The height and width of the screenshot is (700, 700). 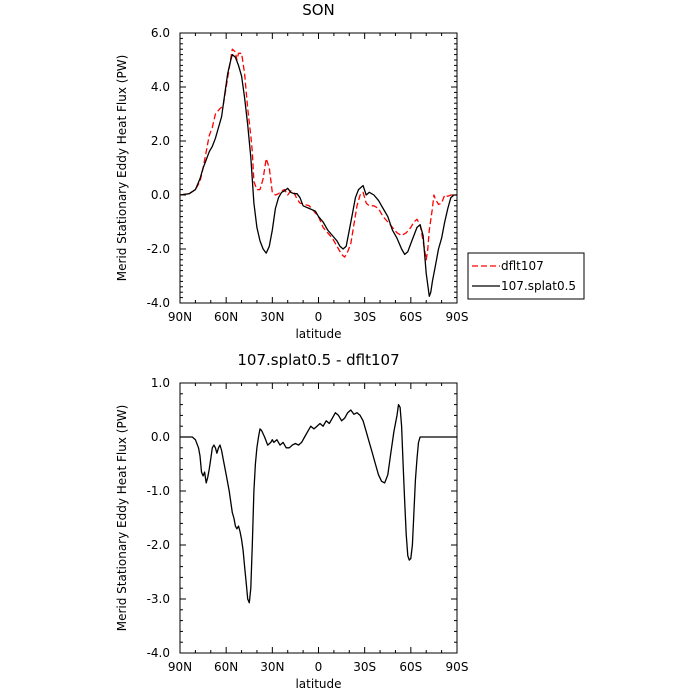 I want to click on chart1-y-tick-label: 6.0, so click(x=160, y=33).